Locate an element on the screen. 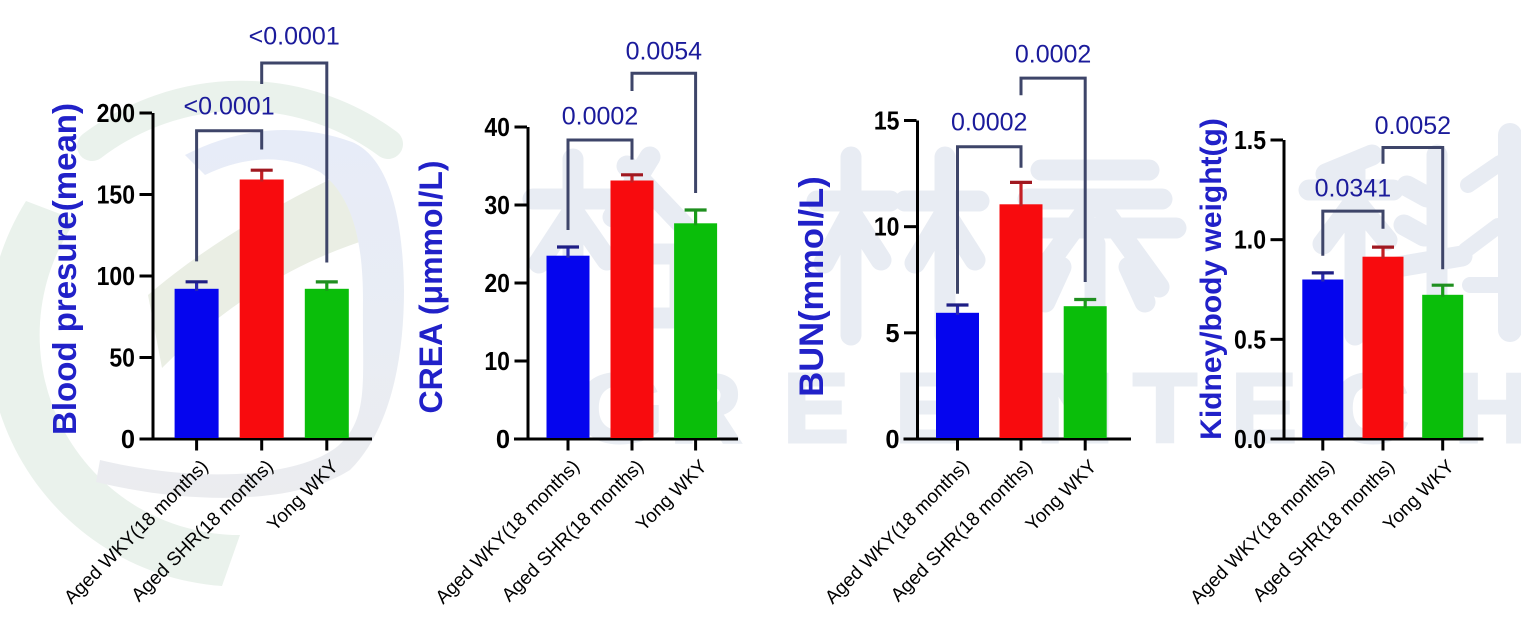 The width and height of the screenshot is (1521, 621). svg-text: 5 is located at coordinates (892, 334).